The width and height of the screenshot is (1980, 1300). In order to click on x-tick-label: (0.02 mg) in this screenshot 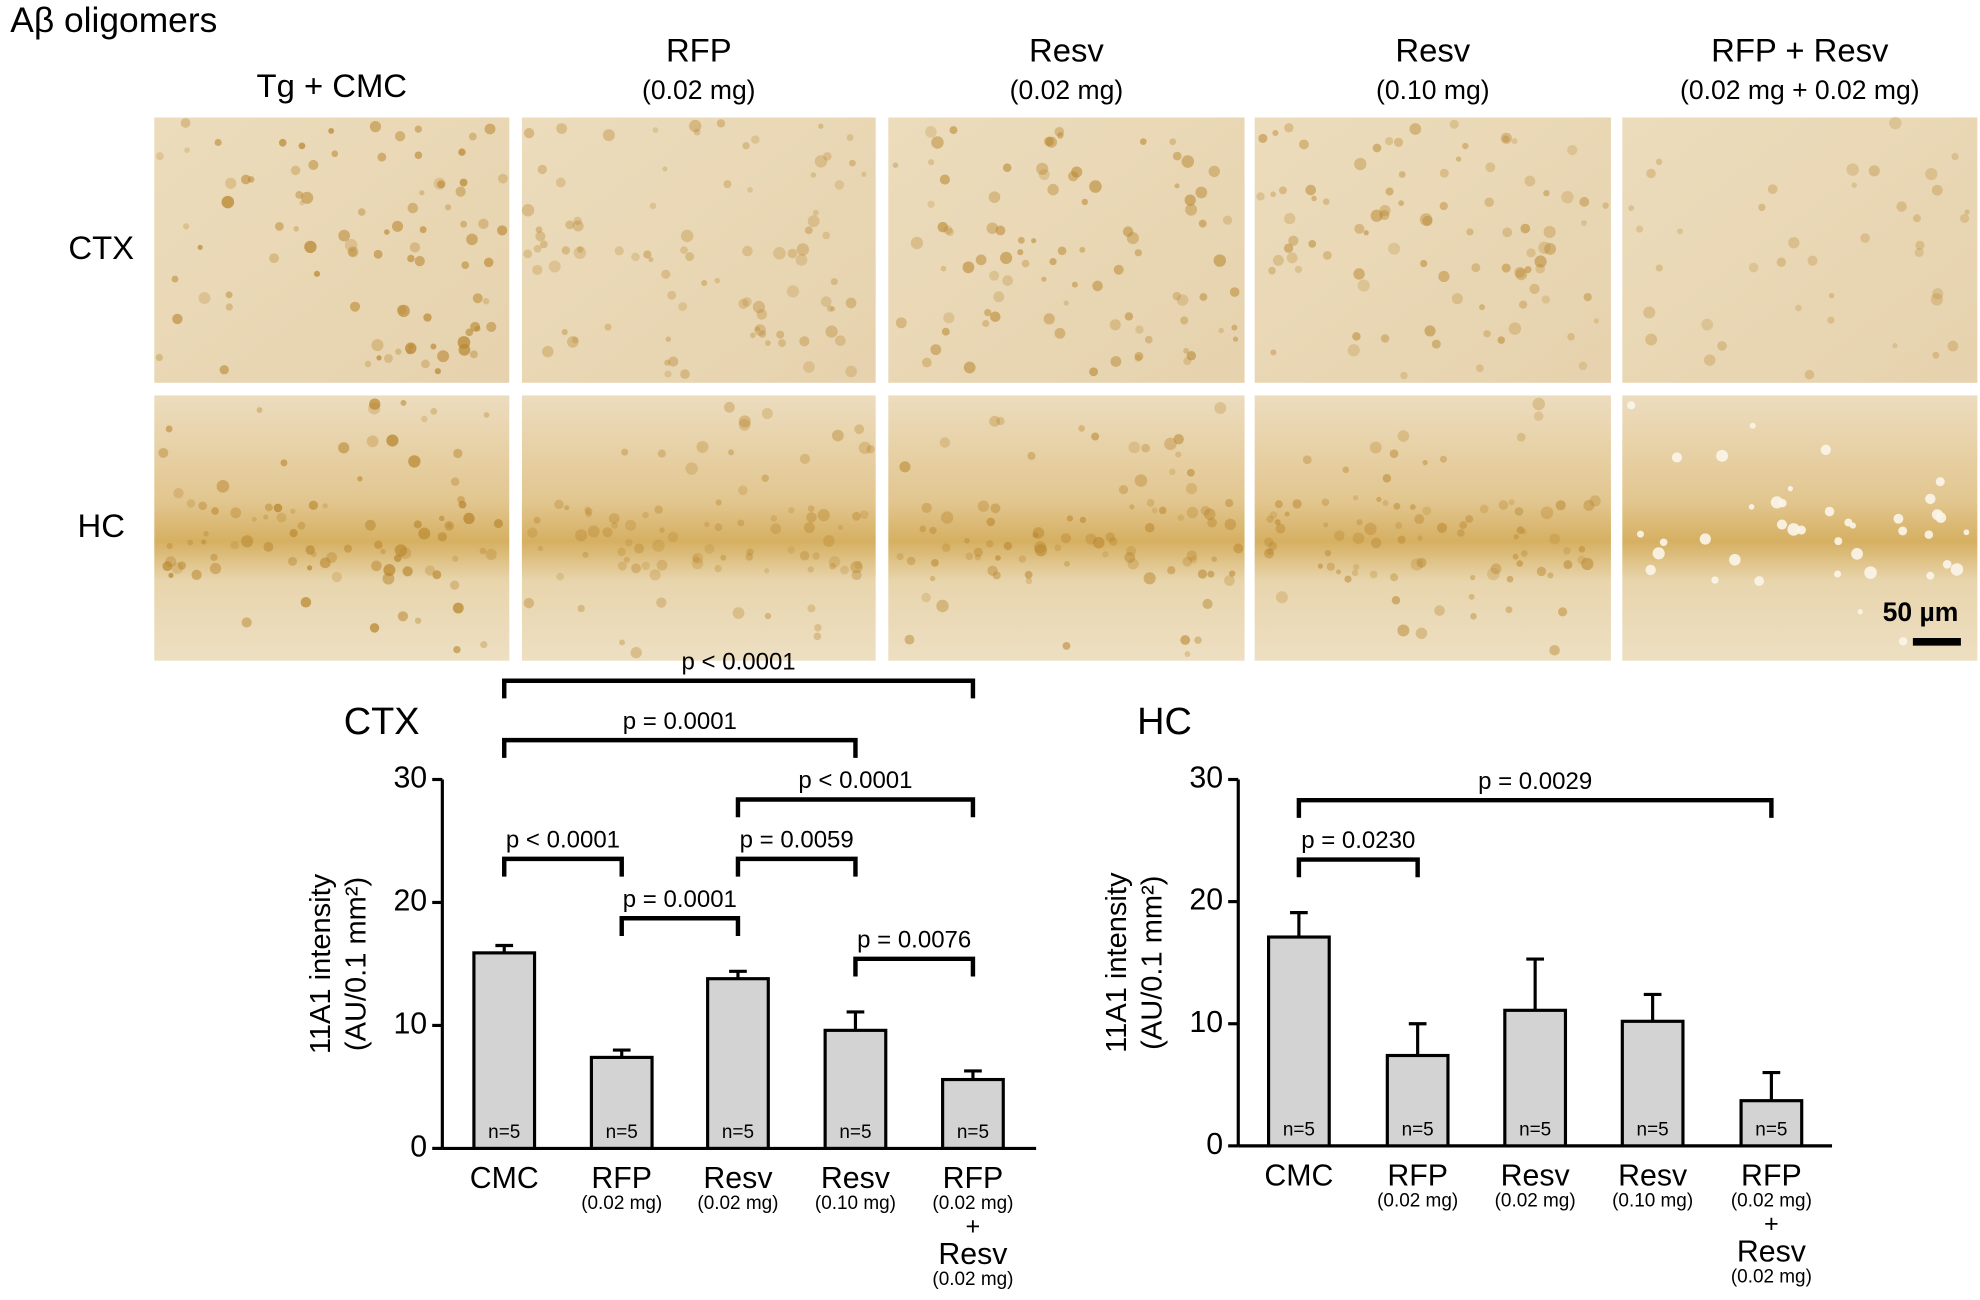, I will do `click(972, 1203)`.